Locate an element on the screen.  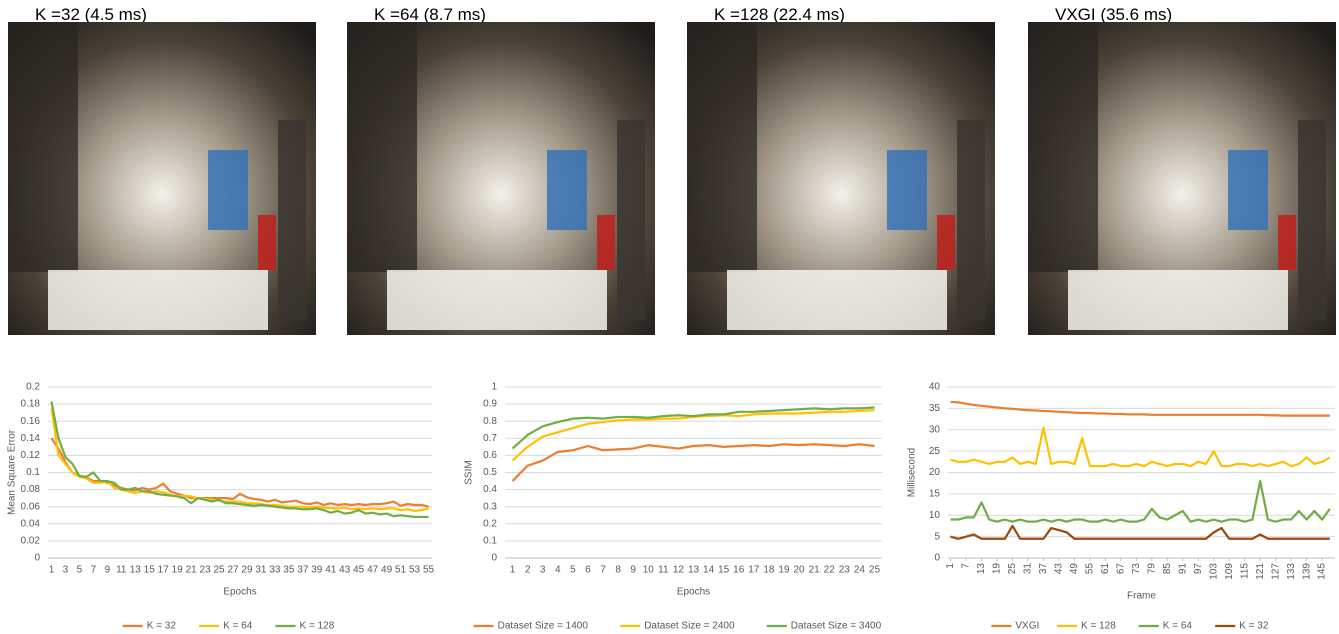
x-tick-label: 4 is located at coordinates (558, 570).